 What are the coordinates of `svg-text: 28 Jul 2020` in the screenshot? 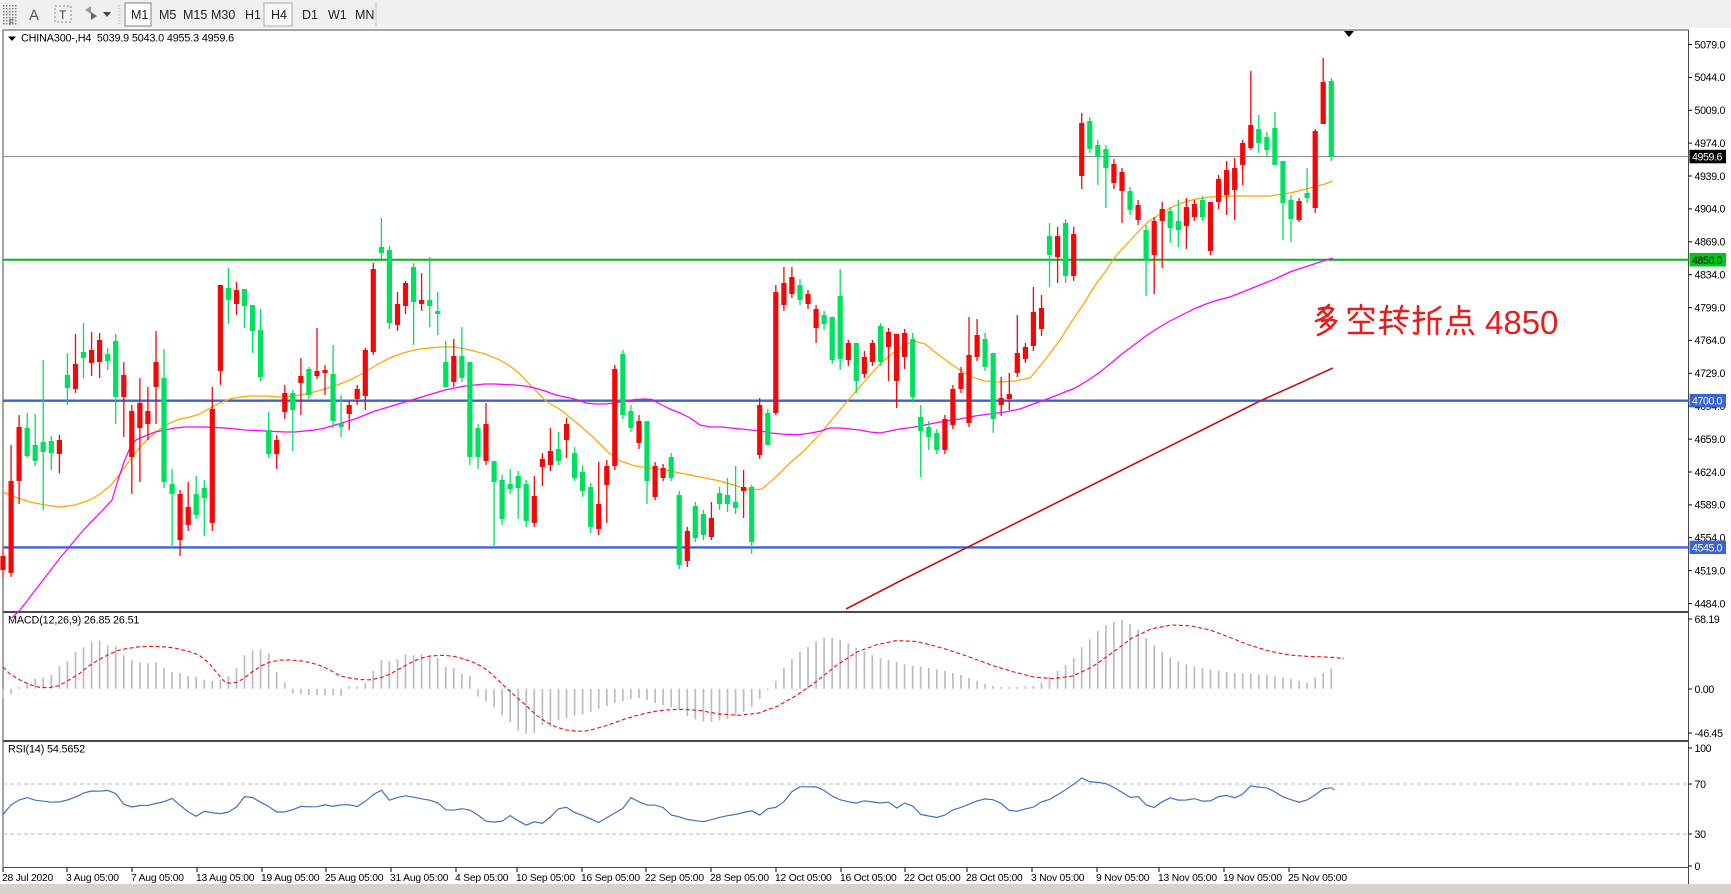 It's located at (28, 878).